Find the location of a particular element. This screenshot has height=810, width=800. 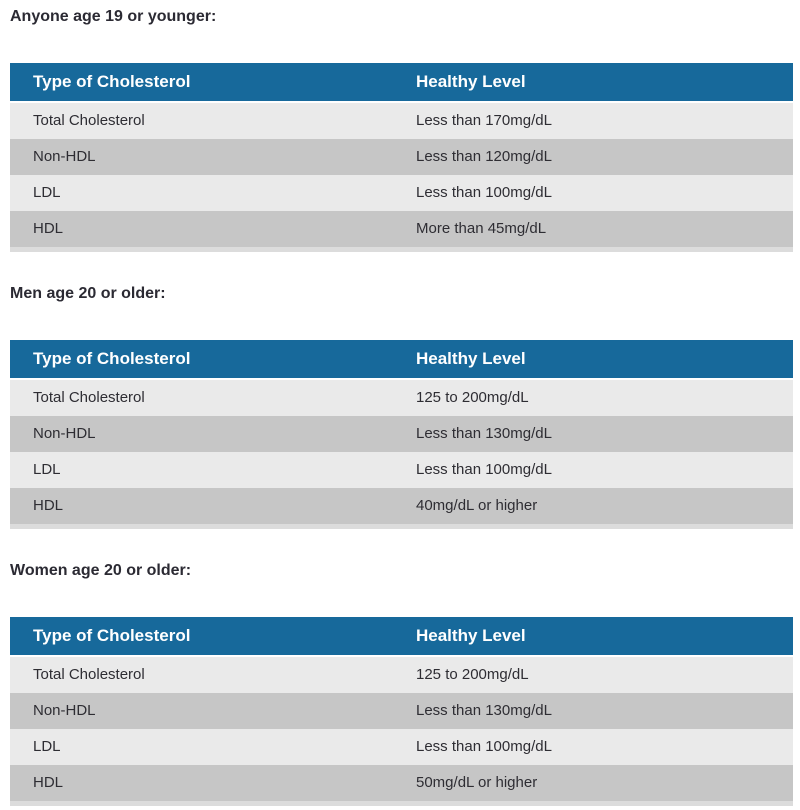

table-row: Total Cholesterol Less than 170mg/dL is located at coordinates (401, 120).